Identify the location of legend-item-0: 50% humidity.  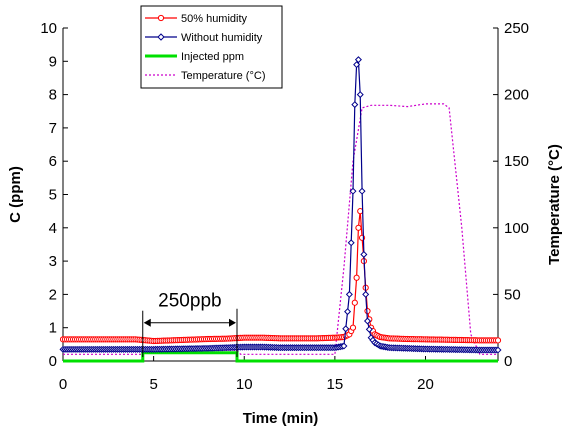
(196, 19).